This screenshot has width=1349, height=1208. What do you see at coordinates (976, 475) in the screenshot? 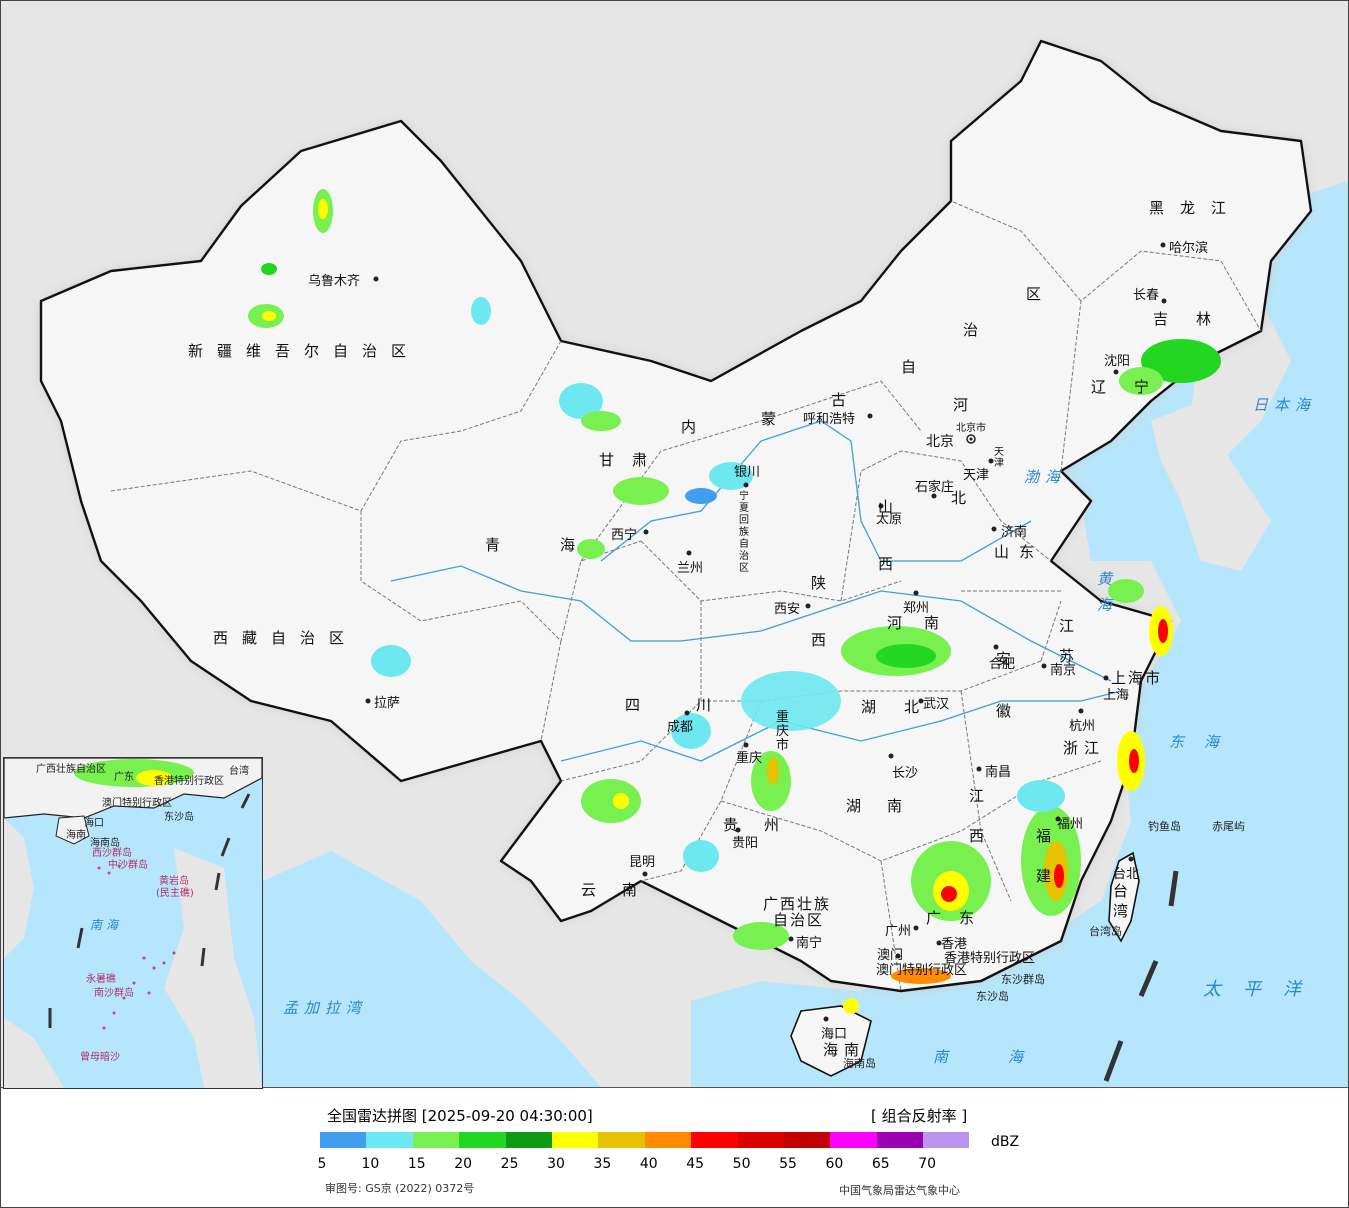
I see `city-tianjin: 天津` at bounding box center [976, 475].